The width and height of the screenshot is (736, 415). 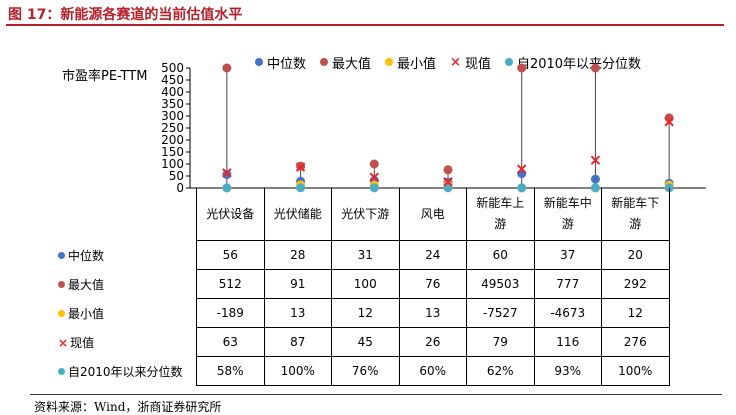 What do you see at coordinates (172, 116) in the screenshot?
I see `y-tick-label: 300` at bounding box center [172, 116].